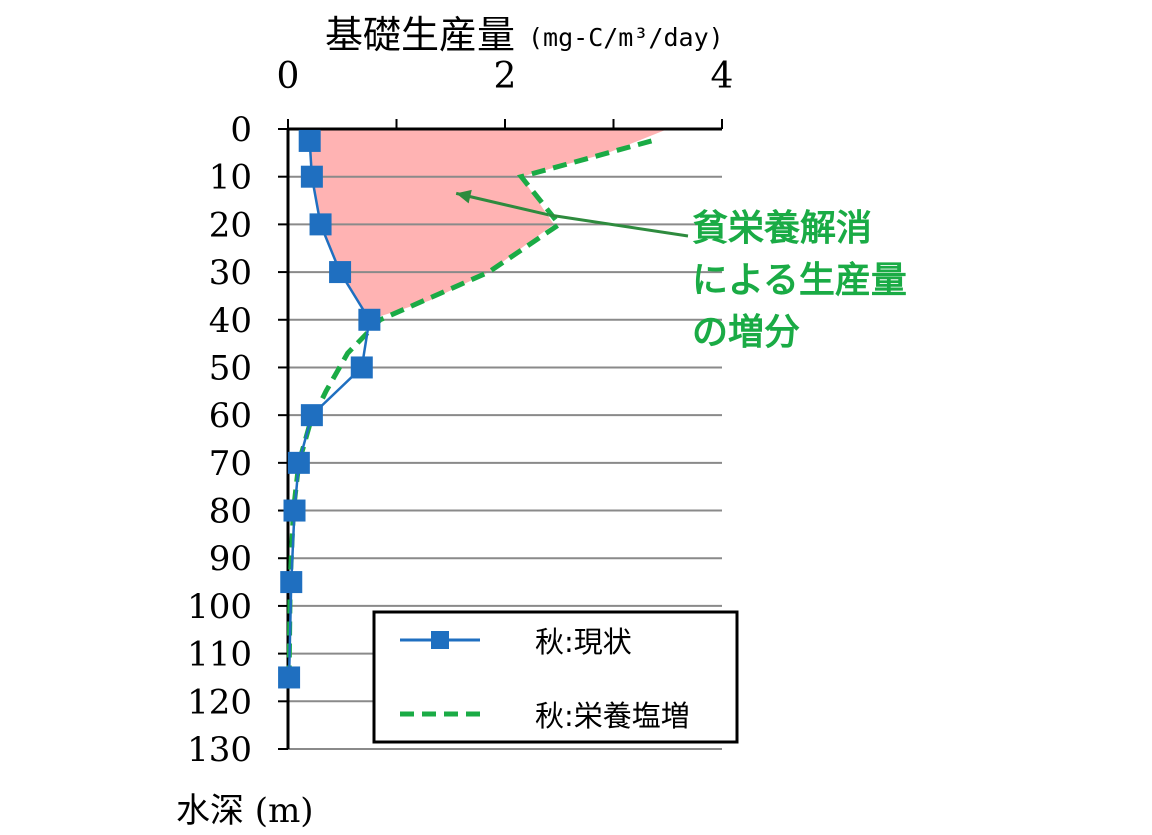 The width and height of the screenshot is (1152, 835). I want to click on y-tick-label: 90, so click(230, 559).